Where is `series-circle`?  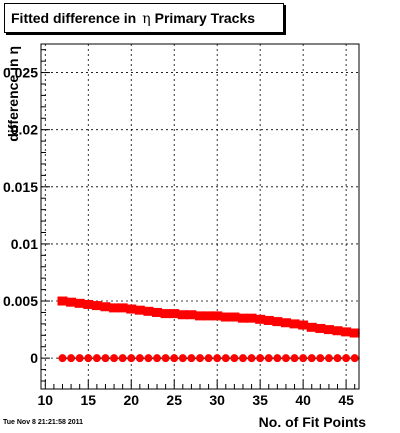
series-circle is located at coordinates (208, 358).